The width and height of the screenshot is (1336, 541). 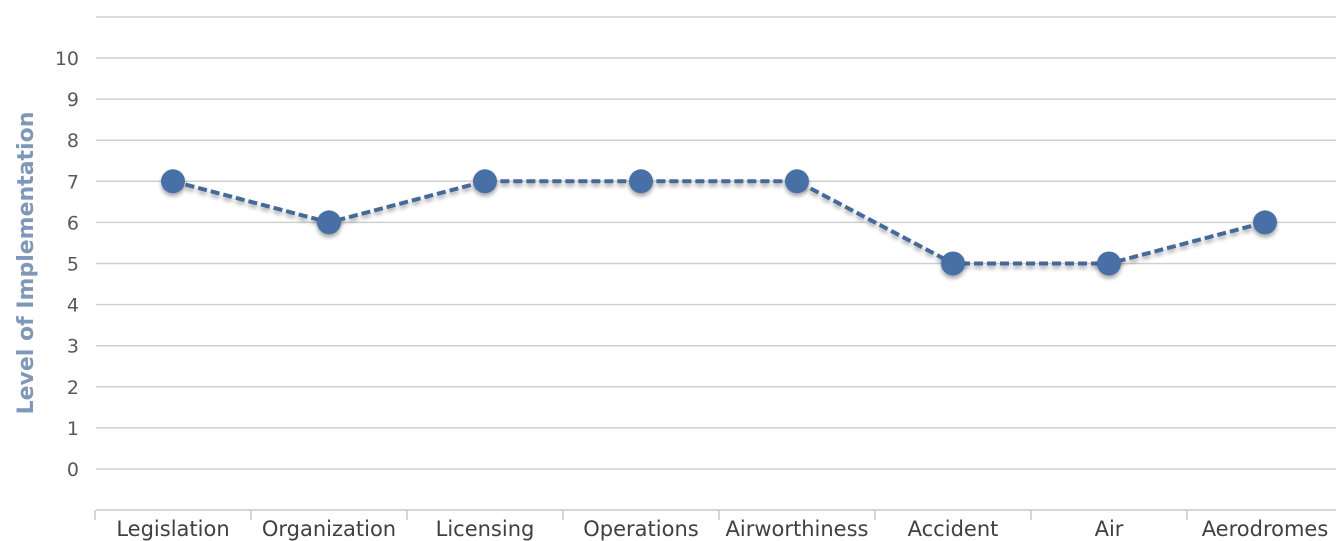 I want to click on y-tick-label-5: 5, so click(x=73, y=265).